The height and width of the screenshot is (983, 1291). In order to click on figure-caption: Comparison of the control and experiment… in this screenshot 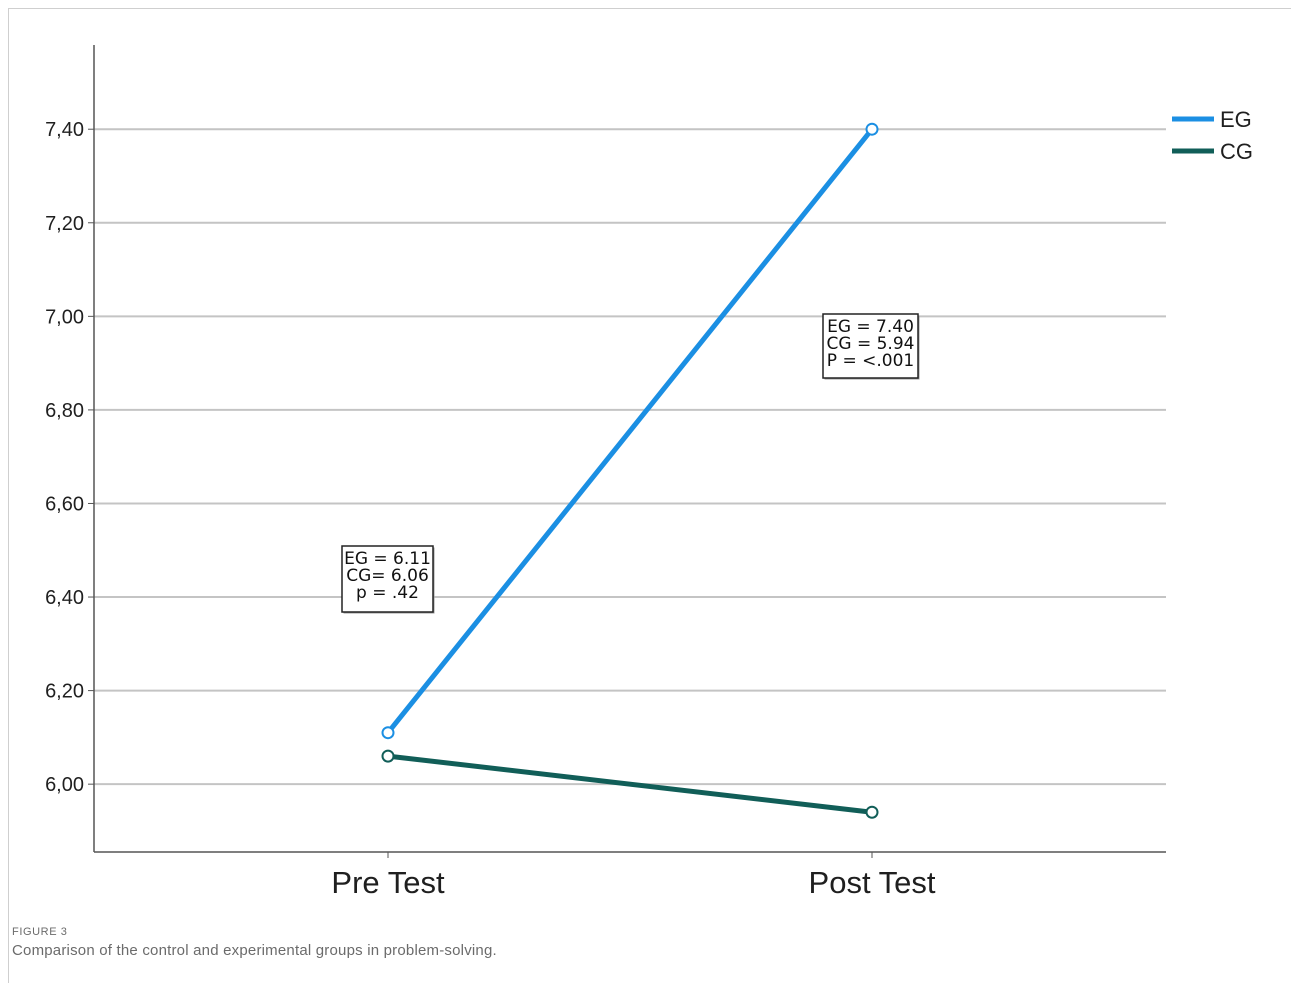, I will do `click(254, 950)`.